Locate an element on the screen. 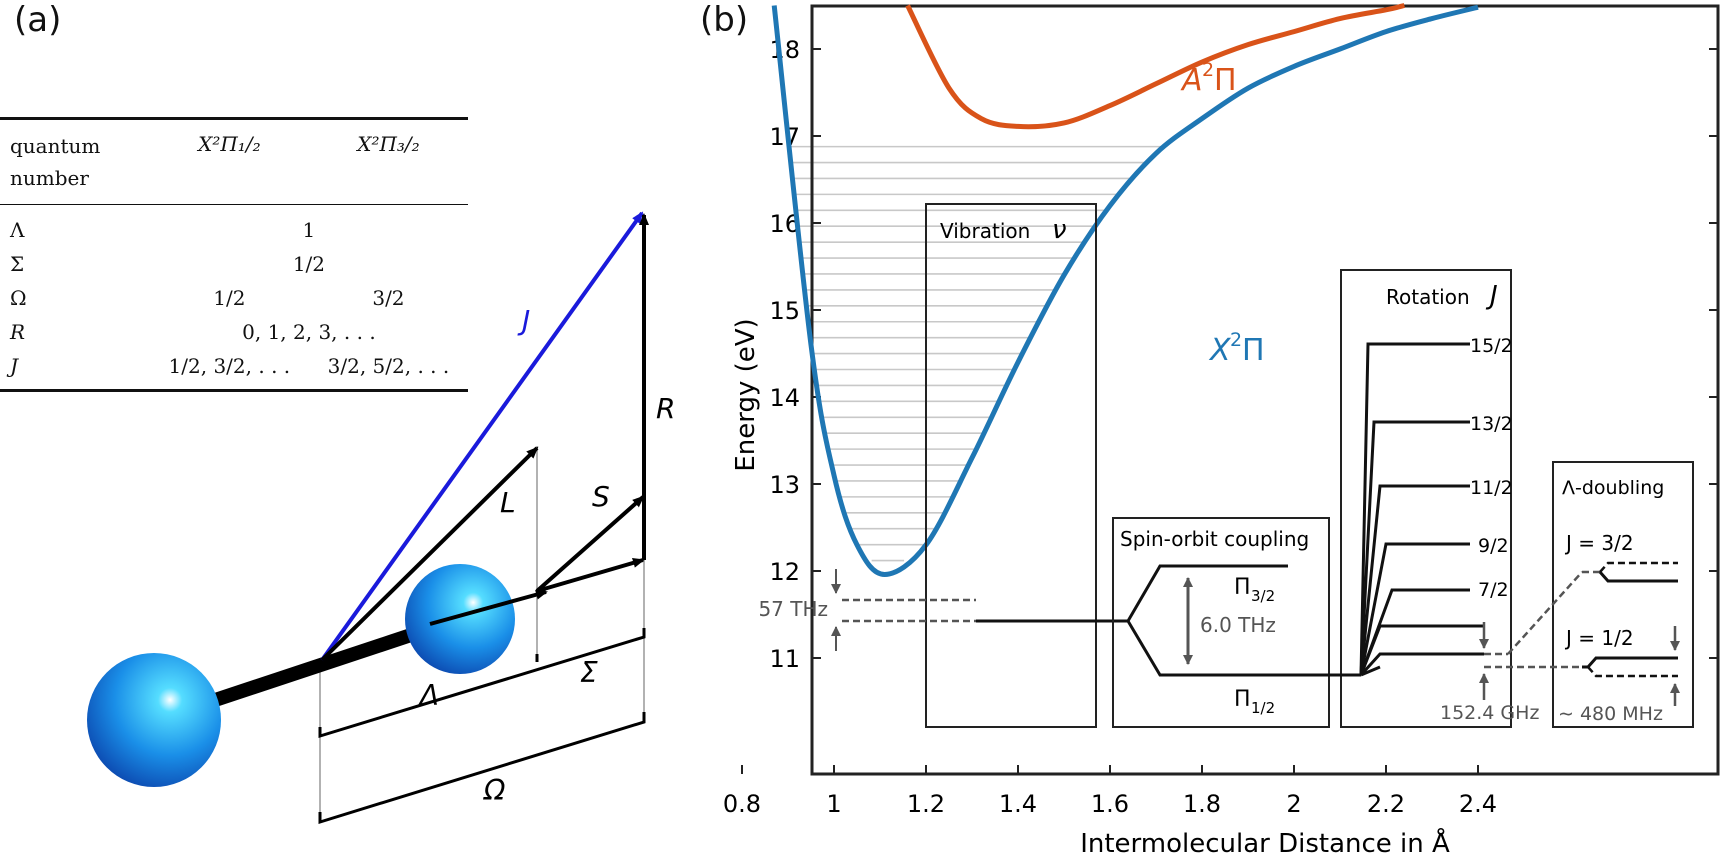 The width and height of the screenshot is (1725, 858). table-header-x-pi-three-half: X²Π₃/₂ is located at coordinates (388, 161).